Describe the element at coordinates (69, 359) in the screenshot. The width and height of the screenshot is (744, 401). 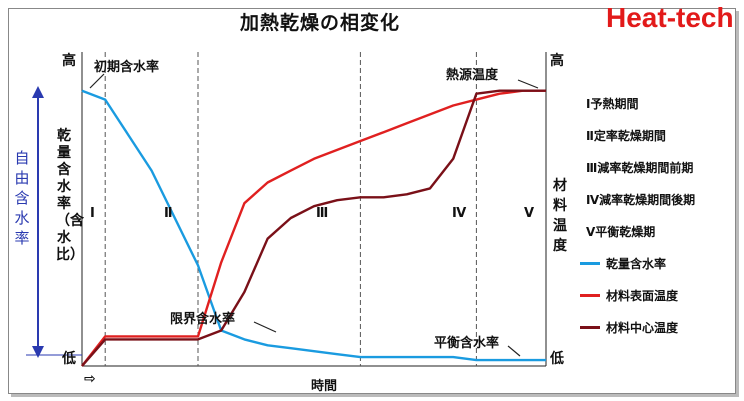
I see `y-left-low-label: 低` at that location.